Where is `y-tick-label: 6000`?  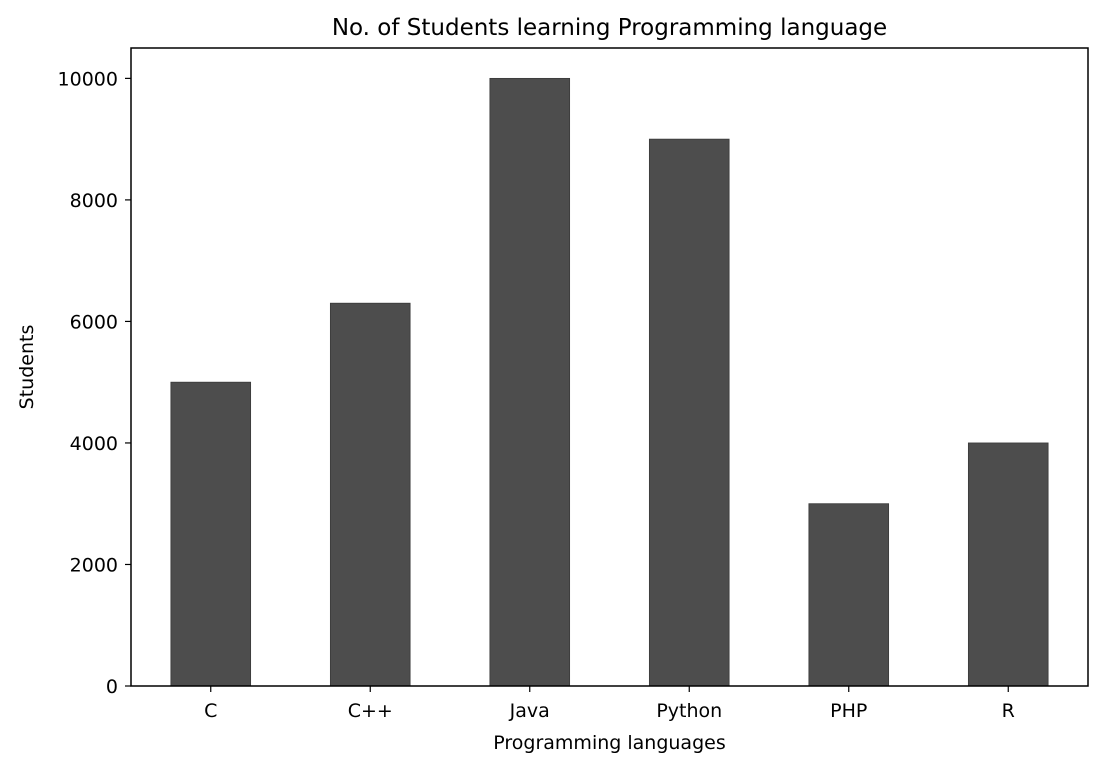 y-tick-label: 6000 is located at coordinates (94, 322).